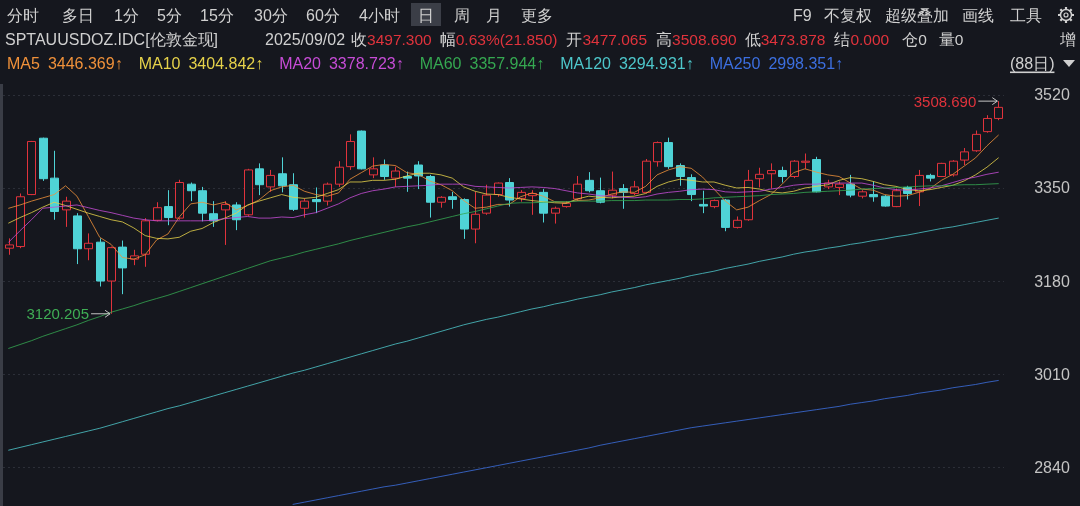 The image size is (1080, 506). I want to click on text: 仓0, so click(915, 39).